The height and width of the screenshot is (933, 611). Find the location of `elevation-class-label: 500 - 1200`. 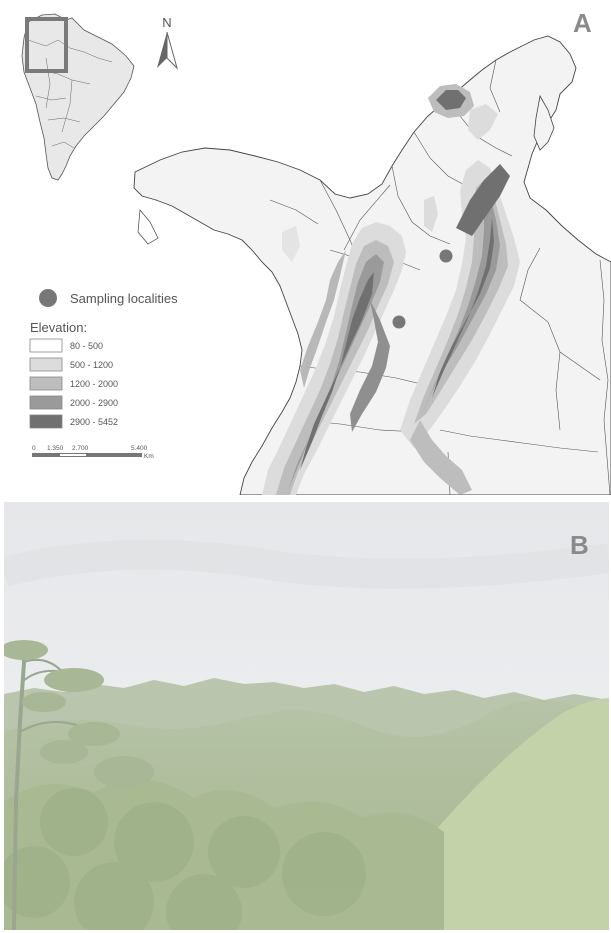

elevation-class-label: 500 - 1200 is located at coordinates (91, 365).